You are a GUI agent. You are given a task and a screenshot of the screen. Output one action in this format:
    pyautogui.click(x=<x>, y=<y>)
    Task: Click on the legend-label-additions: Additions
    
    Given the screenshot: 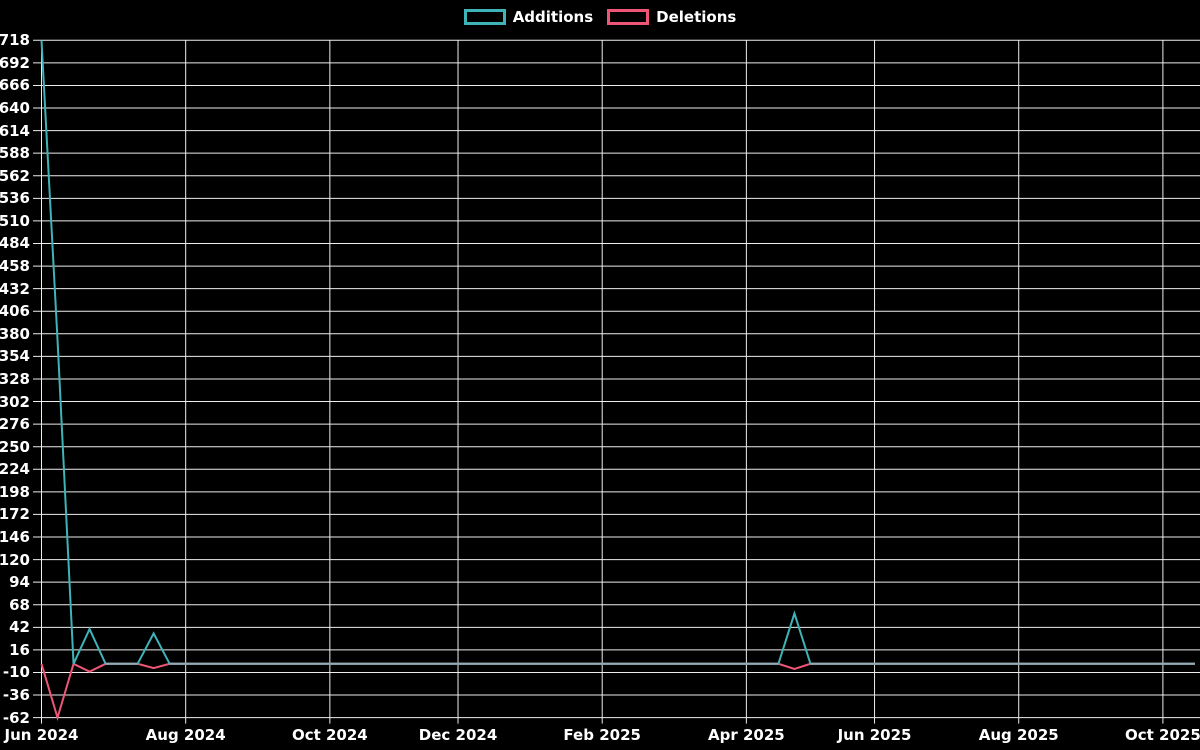 What is the action you would take?
    pyautogui.click(x=553, y=17)
    